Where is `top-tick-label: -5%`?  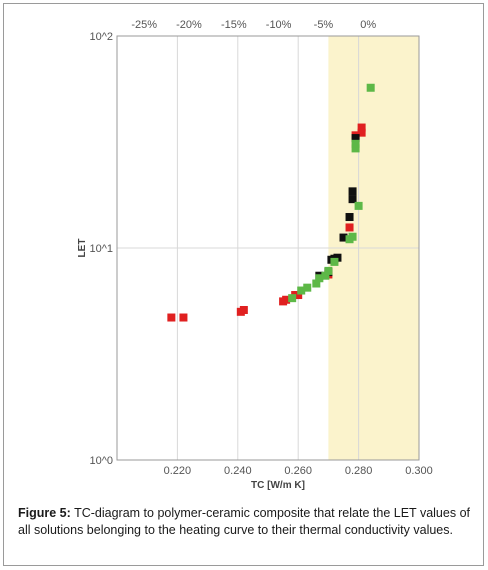 top-tick-label: -5% is located at coordinates (324, 25).